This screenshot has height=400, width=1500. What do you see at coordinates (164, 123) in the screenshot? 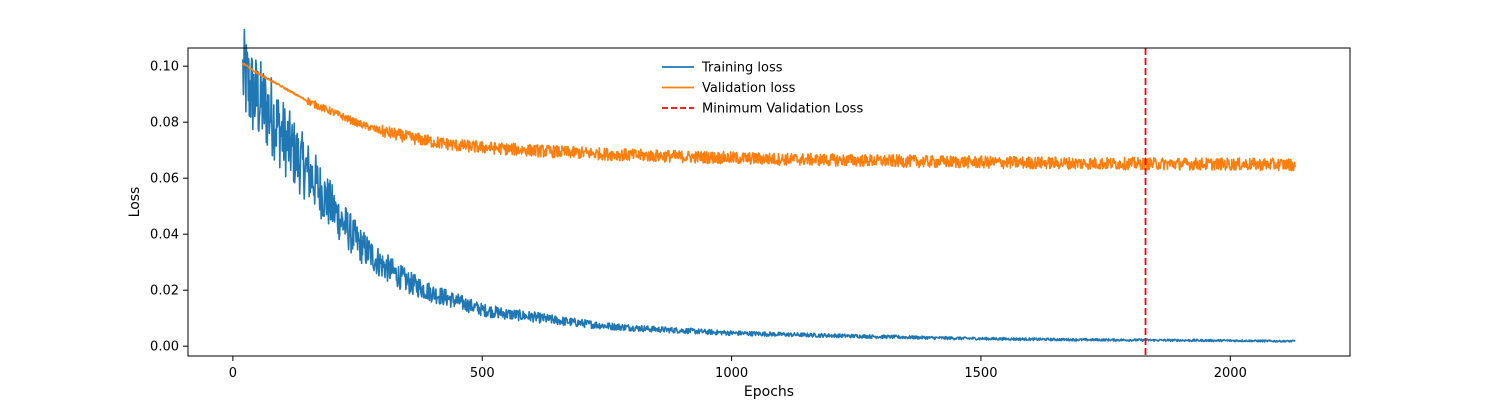
I see `y-tick-label: 0.08` at bounding box center [164, 123].